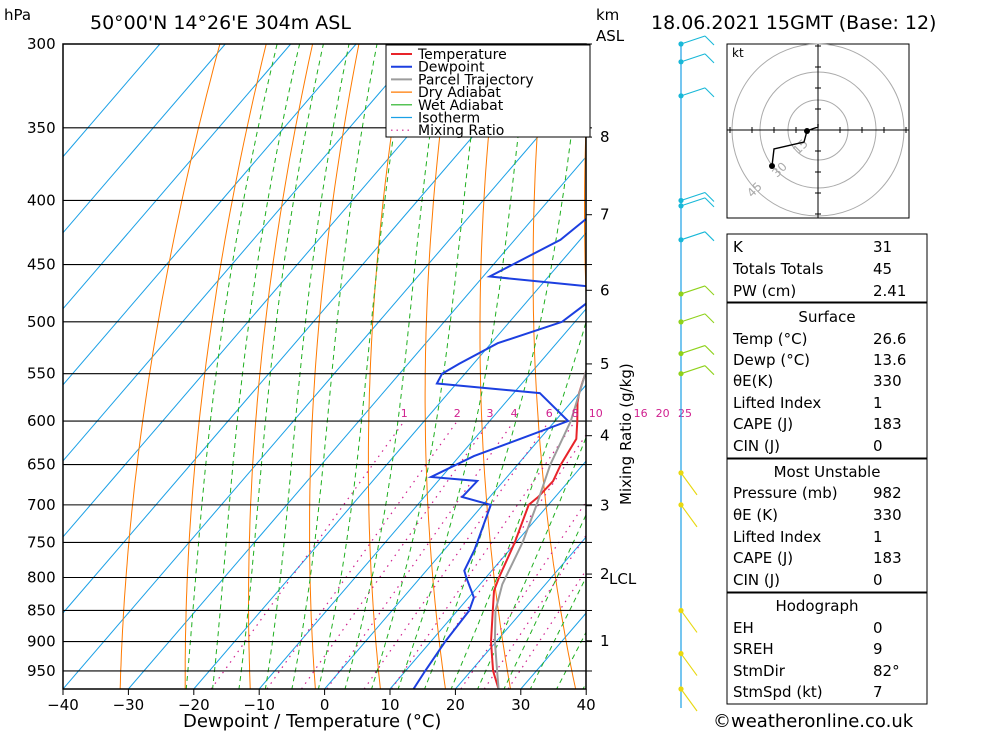 This screenshot has width=1000, height=737. What do you see at coordinates (763, 558) in the screenshot?
I see `mu-cape-label: CAPE (J)` at bounding box center [763, 558].